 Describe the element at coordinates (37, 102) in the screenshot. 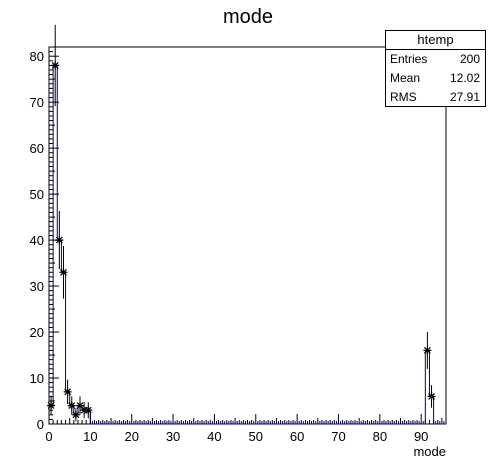

I see `y-tick-label: 70` at that location.